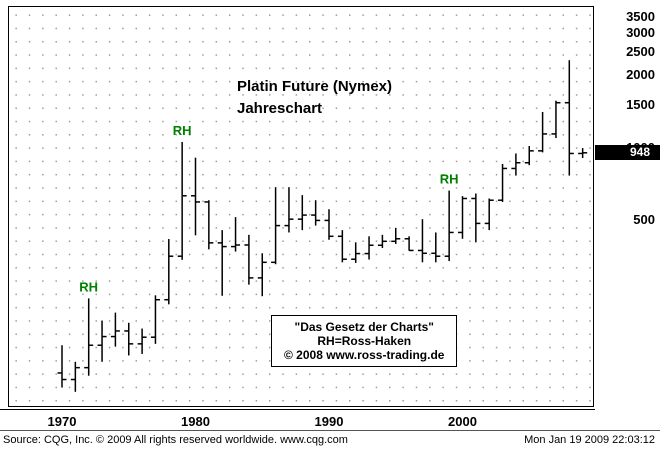 The width and height of the screenshot is (660, 449). I want to click on price-axis-label: 3000, so click(640, 33).